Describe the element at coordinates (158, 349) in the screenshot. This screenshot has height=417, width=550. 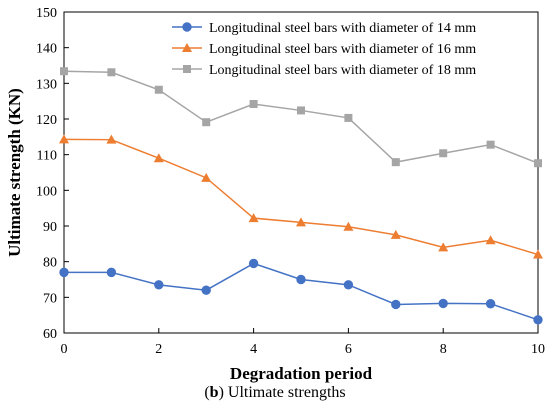
I see `x-tick-label: 2` at that location.